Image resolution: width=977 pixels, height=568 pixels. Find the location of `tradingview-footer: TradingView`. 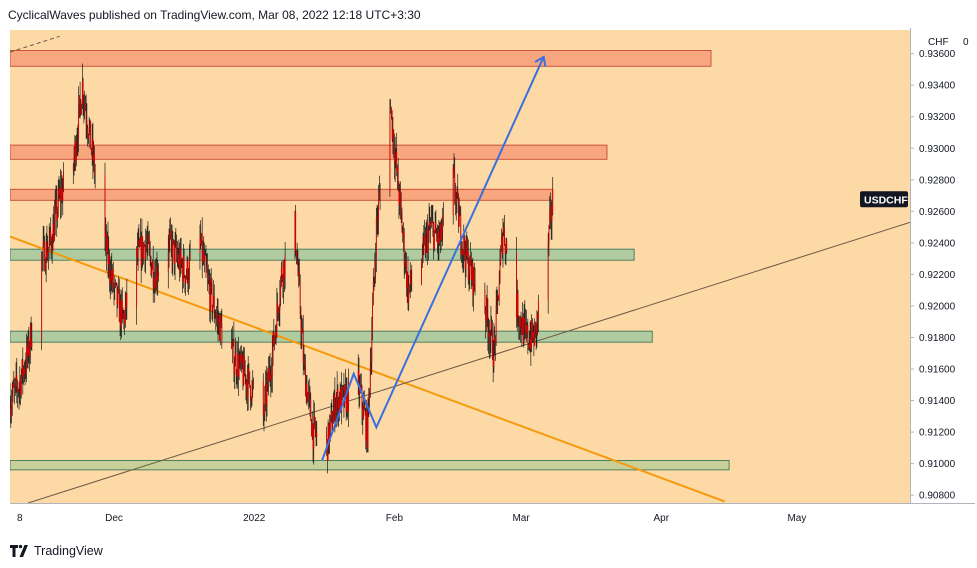

tradingview-footer: TradingView is located at coordinates (56, 551).